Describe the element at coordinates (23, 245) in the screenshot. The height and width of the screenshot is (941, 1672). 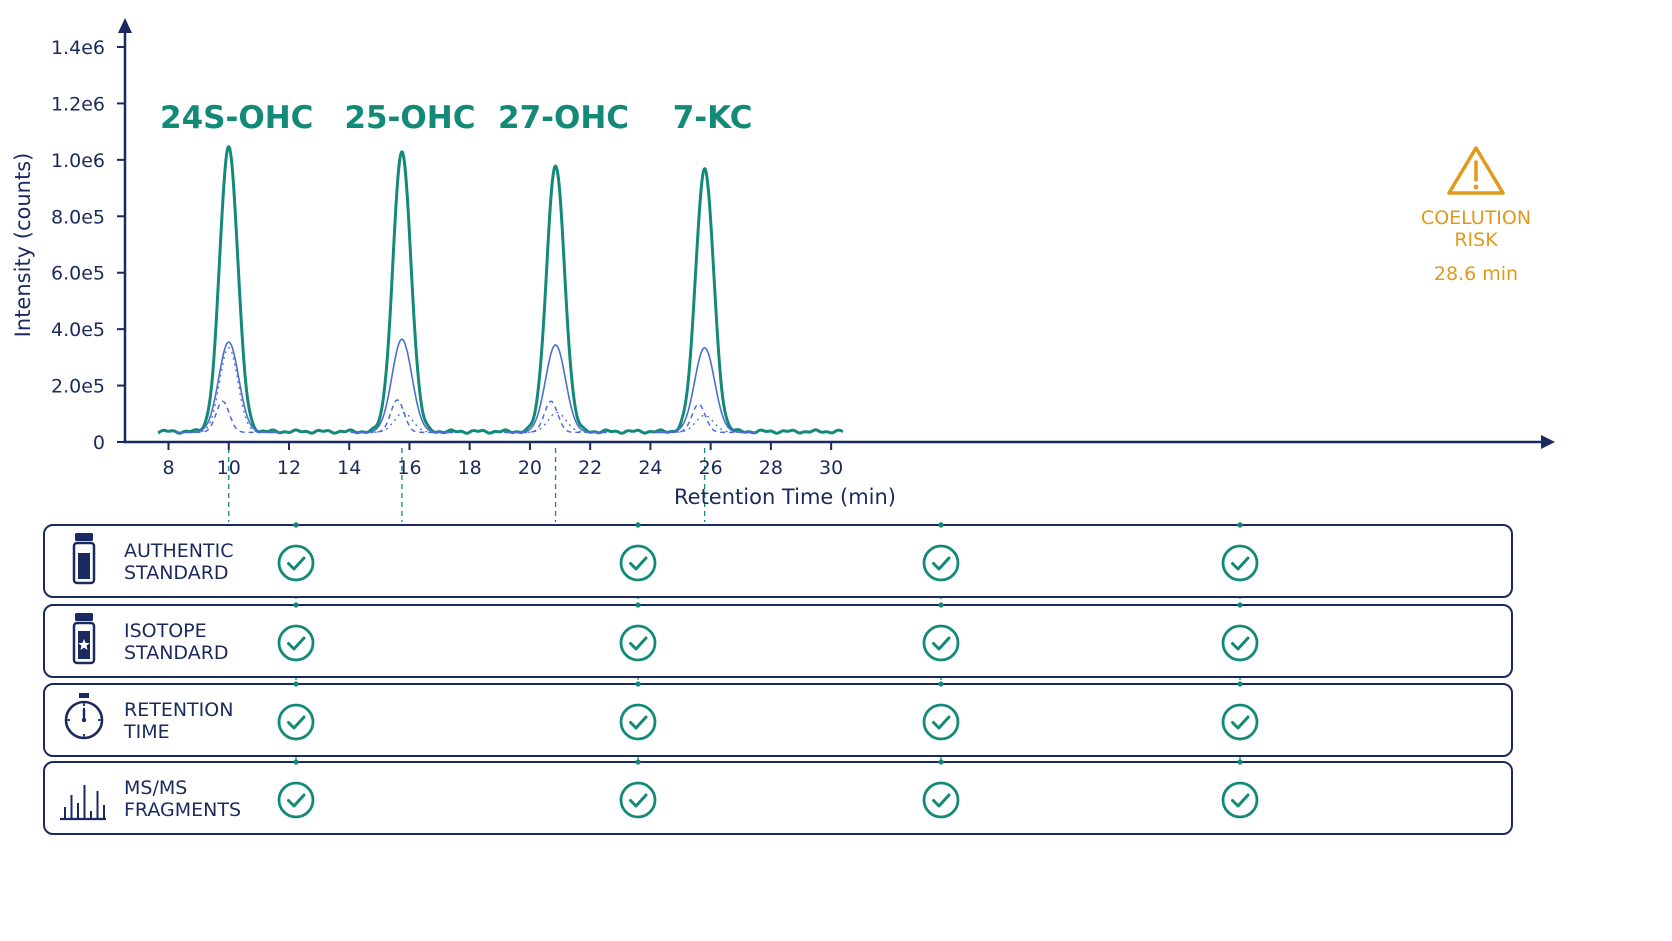
I see `y-axis-title: Intensity (counts)` at that location.